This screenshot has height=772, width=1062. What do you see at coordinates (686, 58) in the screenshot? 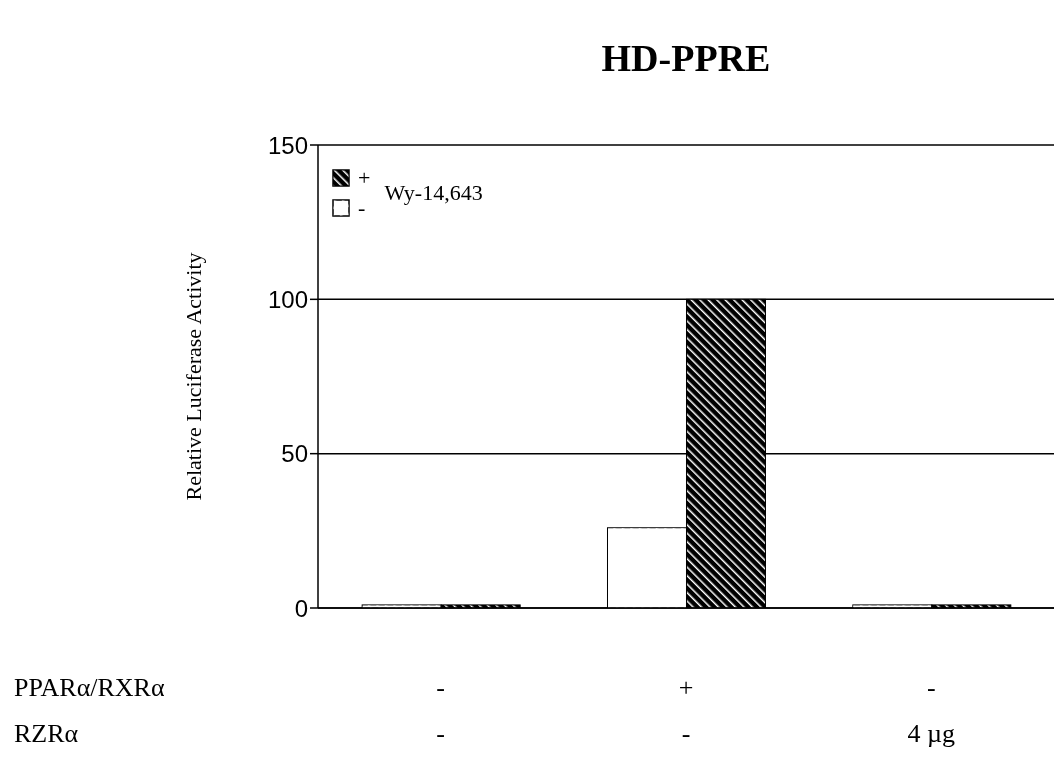
I see `chart-title: HD-PPRE` at bounding box center [686, 58].